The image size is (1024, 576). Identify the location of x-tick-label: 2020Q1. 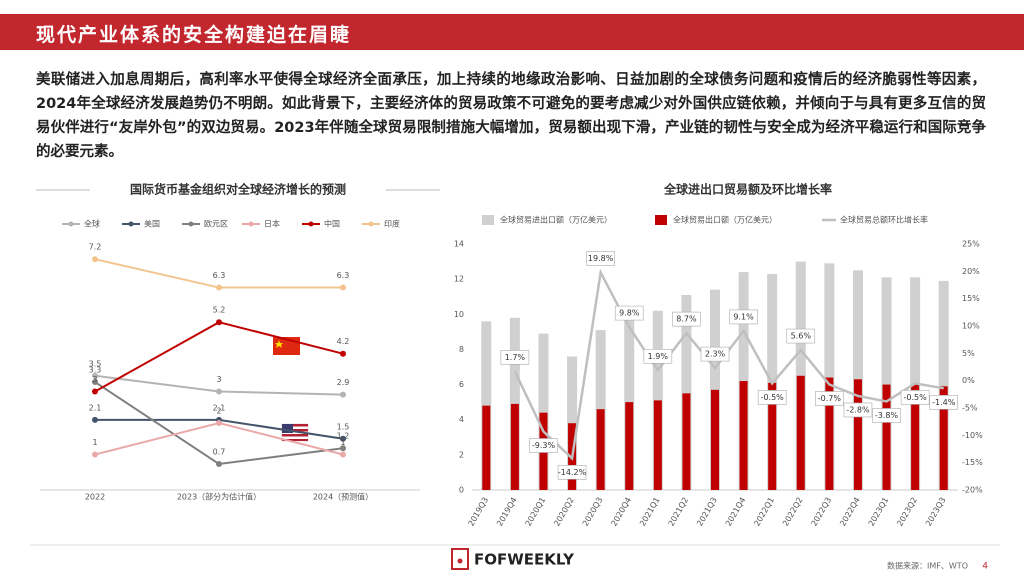
(536, 512).